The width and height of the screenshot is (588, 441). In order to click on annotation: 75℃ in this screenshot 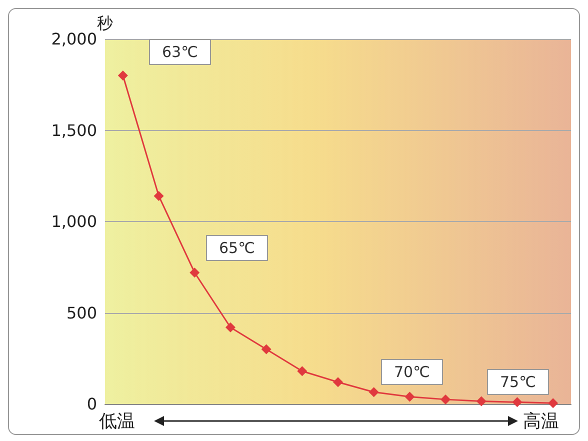, I will do `click(518, 382)`.